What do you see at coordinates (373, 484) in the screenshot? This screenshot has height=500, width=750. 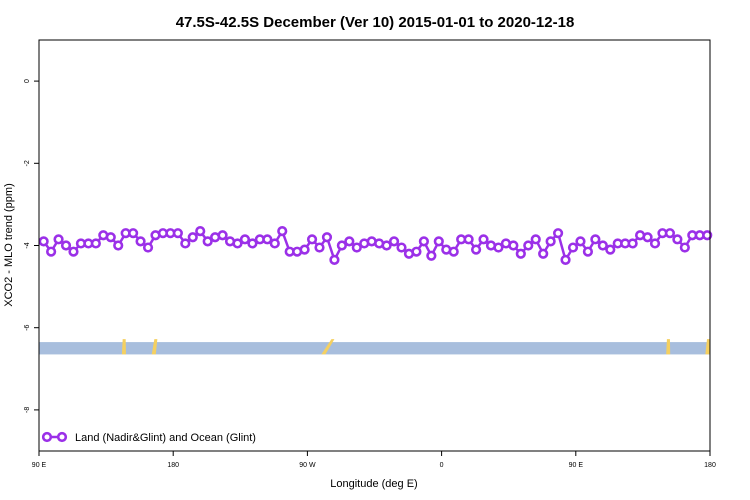 I see `x-axis-label: Longitude (deg E)` at bounding box center [373, 484].